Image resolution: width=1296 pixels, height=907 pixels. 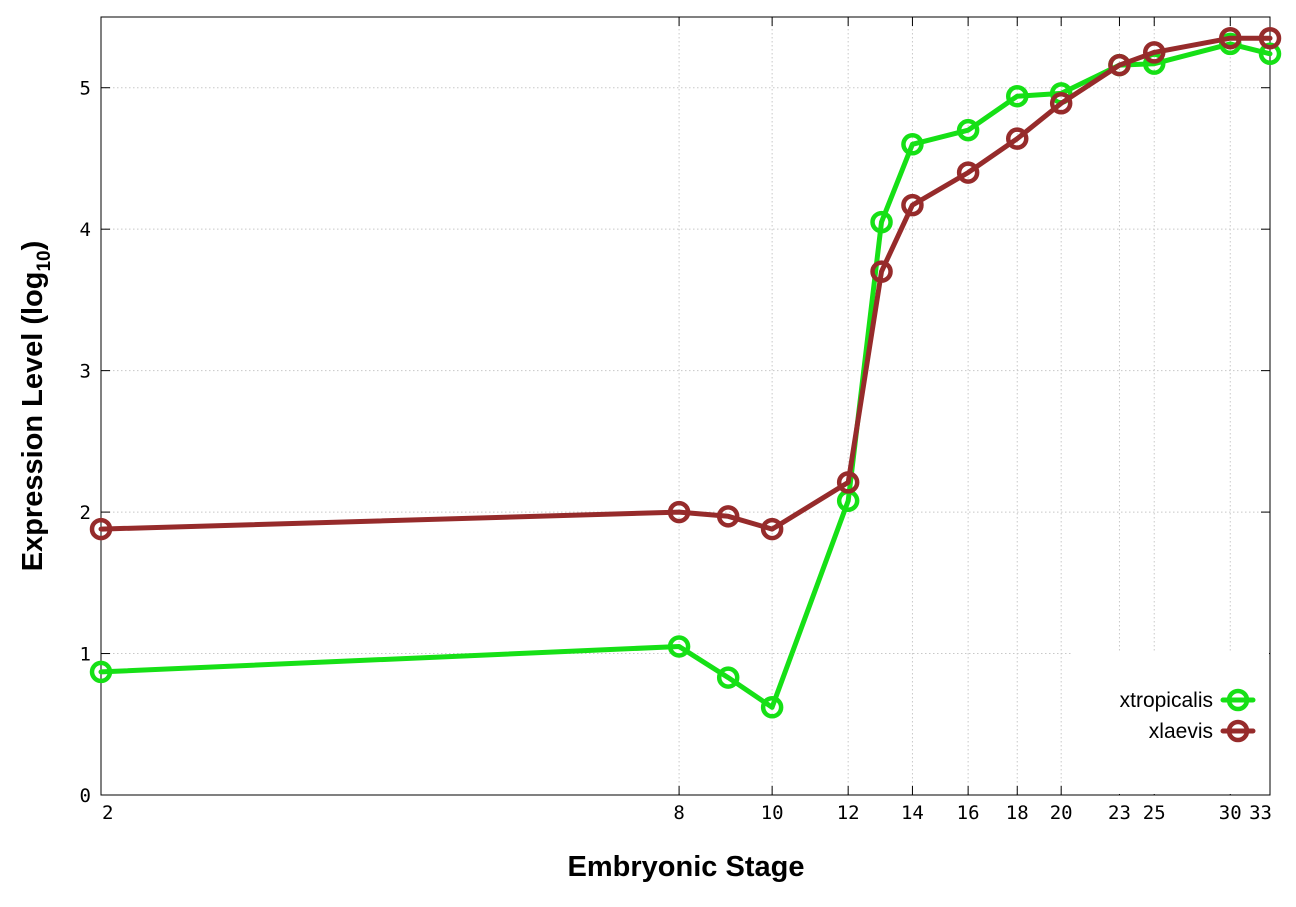 What do you see at coordinates (1260, 813) in the screenshot?
I see `x-tick-label: 33` at bounding box center [1260, 813].